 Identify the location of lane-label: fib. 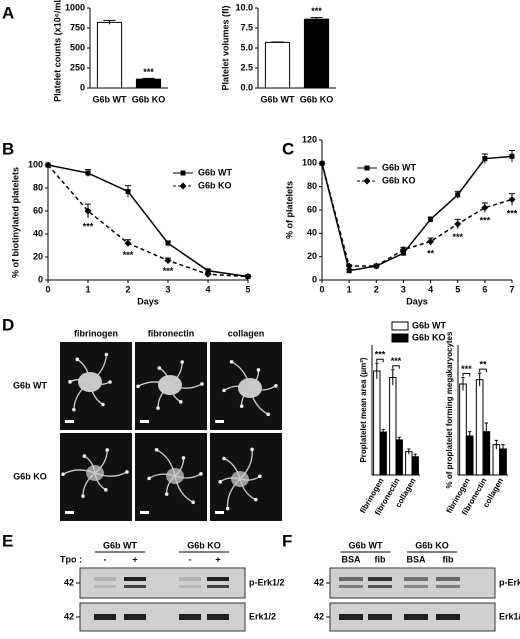
(448, 559).